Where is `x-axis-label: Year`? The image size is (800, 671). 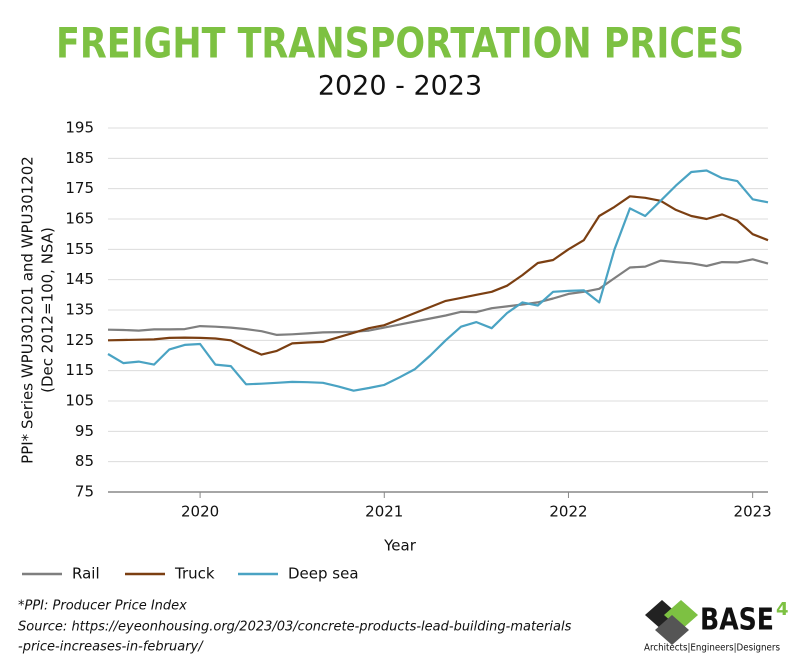 x-axis-label: Year is located at coordinates (400, 546).